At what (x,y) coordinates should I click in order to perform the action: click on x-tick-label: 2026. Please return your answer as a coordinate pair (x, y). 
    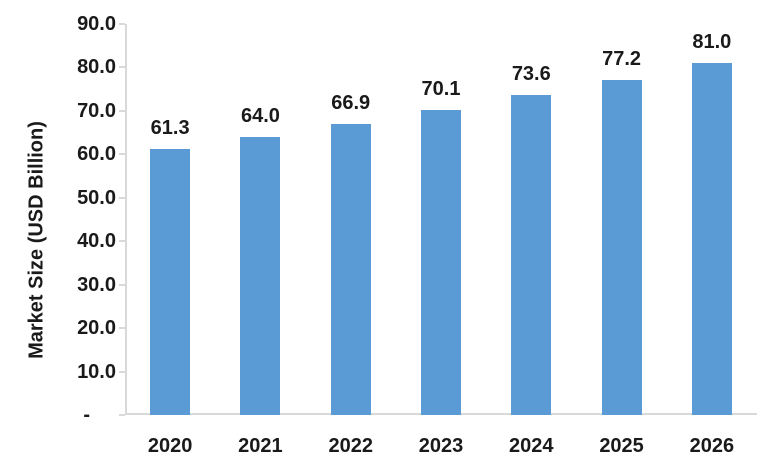
    Looking at the image, I should click on (712, 446).